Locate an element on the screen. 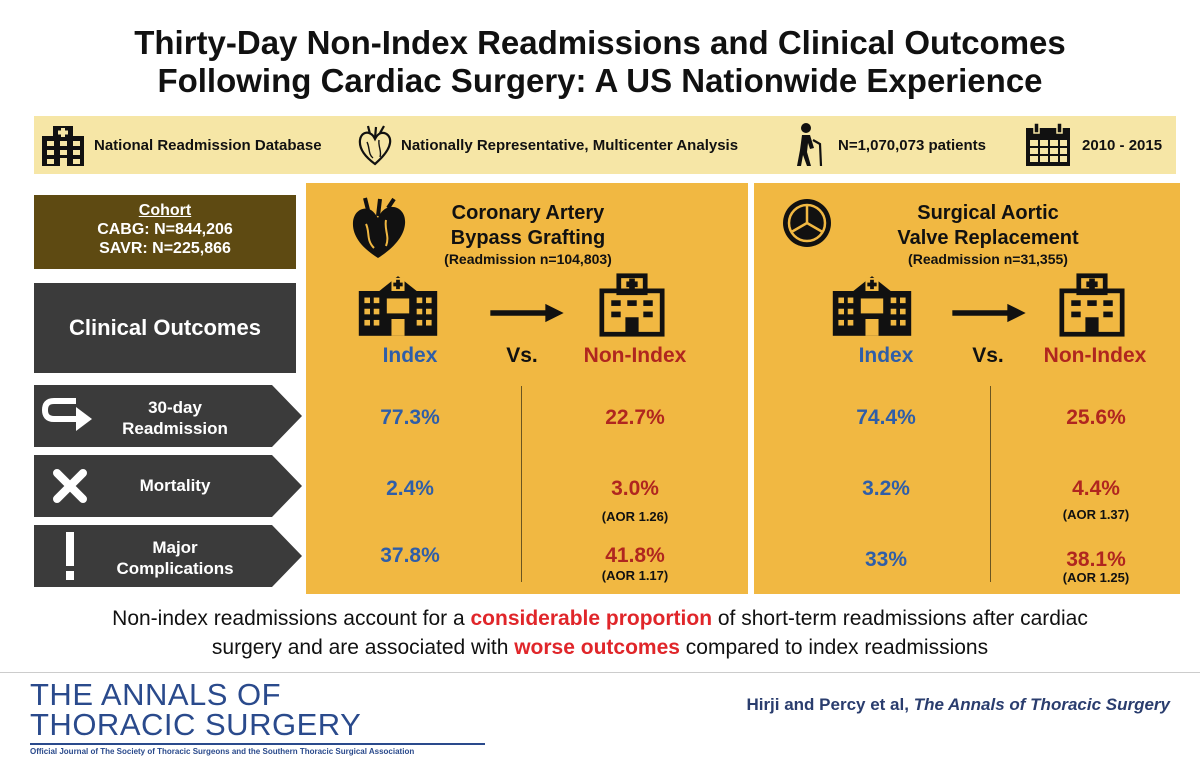 The image size is (1200, 762). cabg-mortality-aor: (AOR 1.26) is located at coordinates (635, 516).